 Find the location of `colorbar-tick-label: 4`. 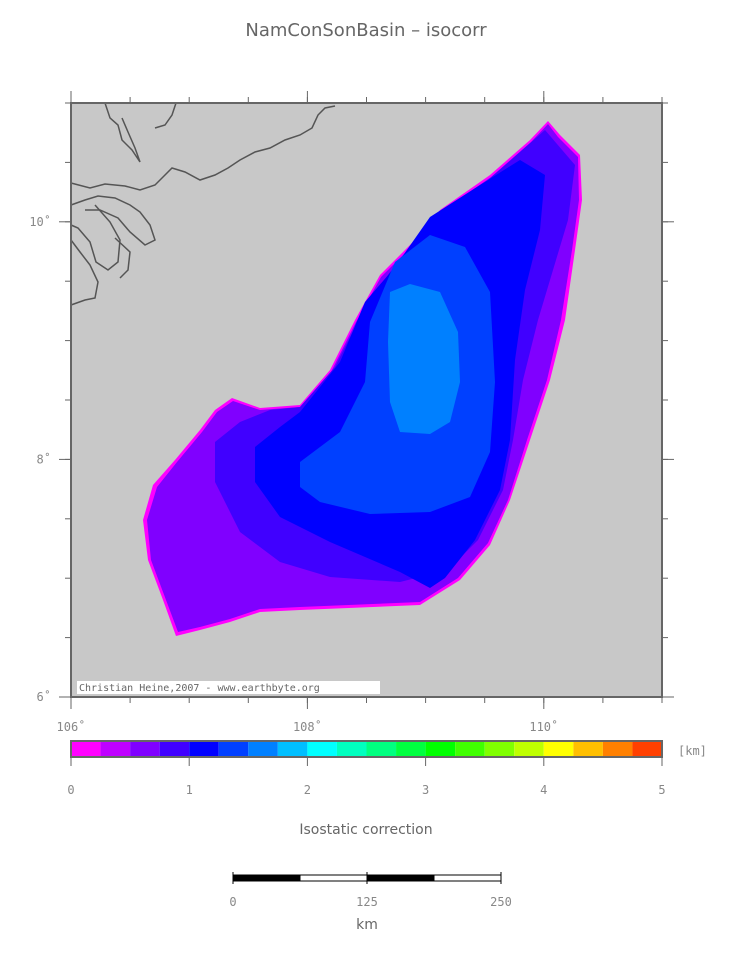

colorbar-tick-label: 4 is located at coordinates (543, 790).